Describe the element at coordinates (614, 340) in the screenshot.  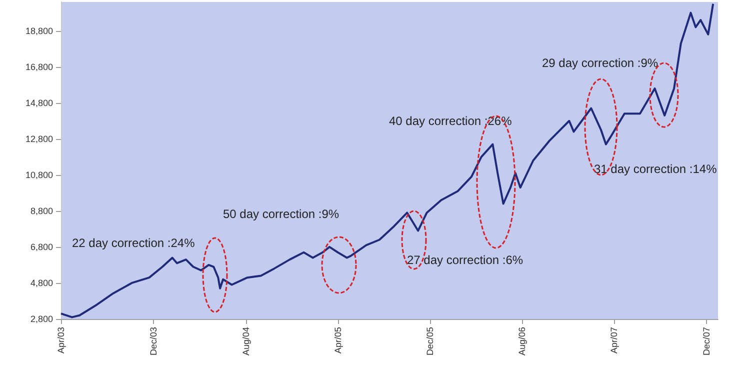
I see `x-tick-label: Apr/07` at that location.